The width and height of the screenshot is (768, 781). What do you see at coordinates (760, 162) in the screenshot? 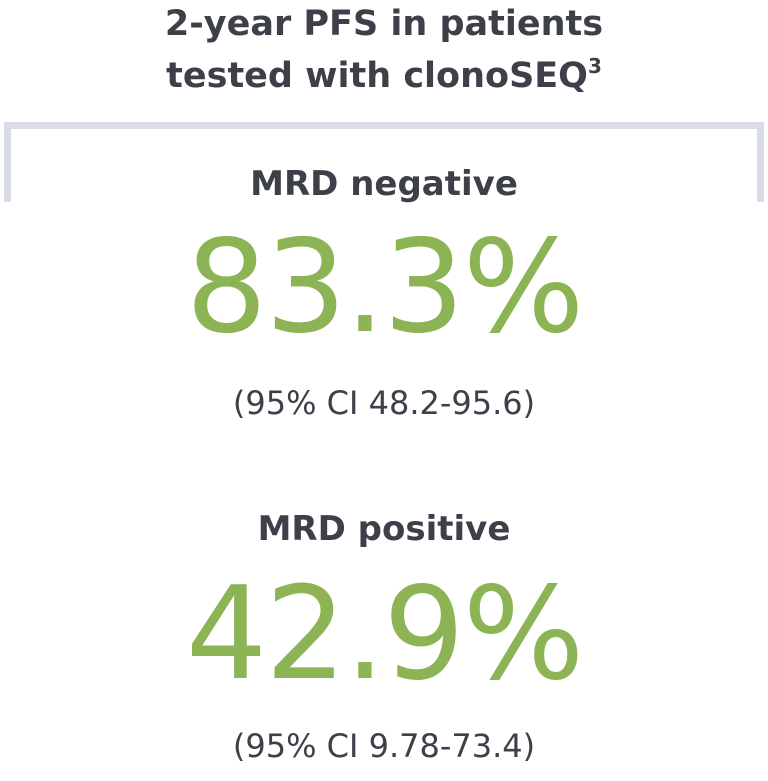
I see `bracket-right` at bounding box center [760, 162].